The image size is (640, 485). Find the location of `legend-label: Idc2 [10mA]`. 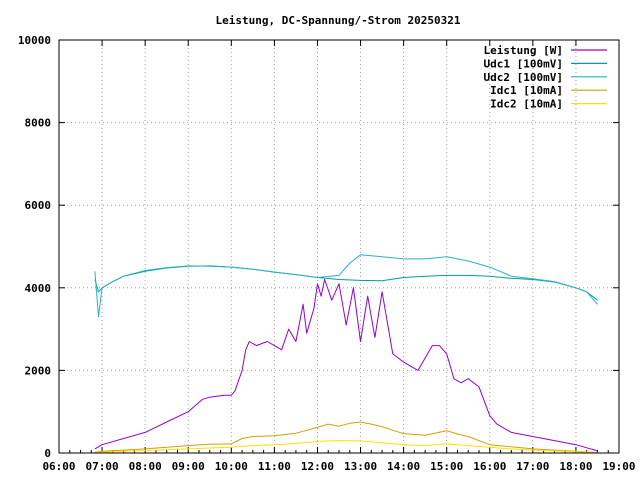

legend-label: Idc2 [10mA] is located at coordinates (526, 104).